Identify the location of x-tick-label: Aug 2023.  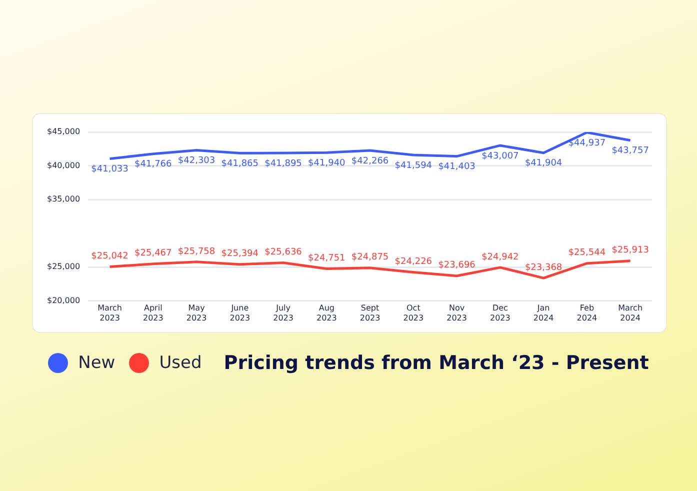
(326, 313).